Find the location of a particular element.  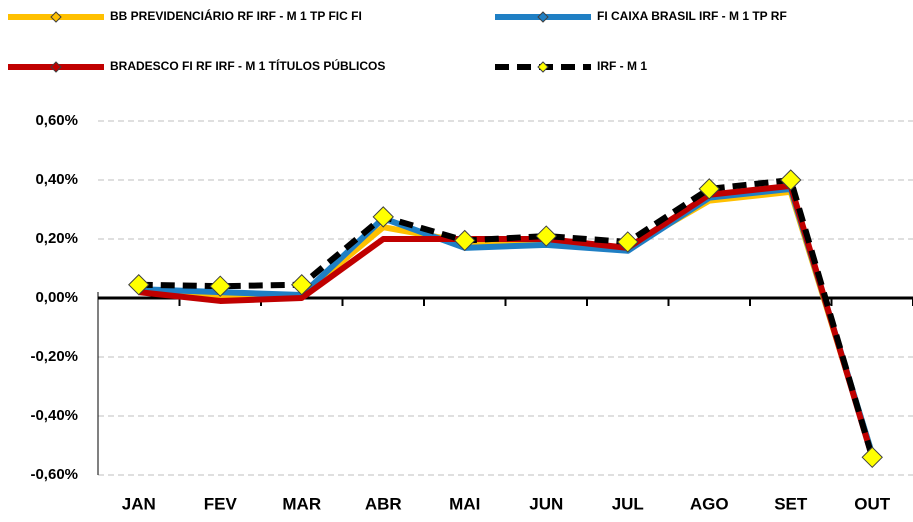

x-tick-label: JUN is located at coordinates (546, 503).